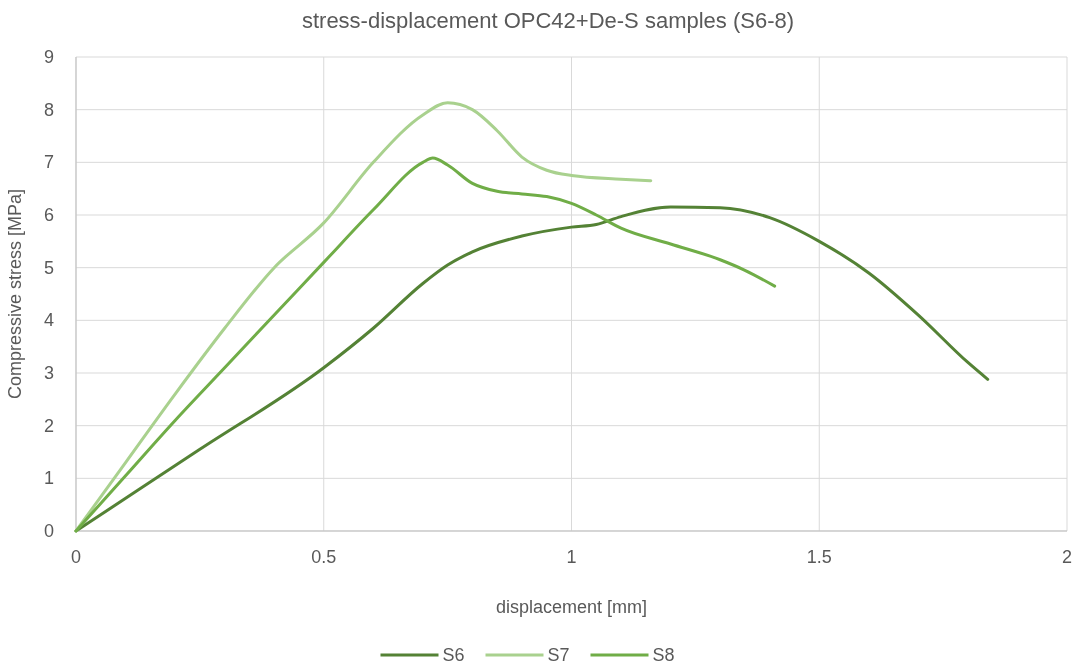 This screenshot has height=669, width=1076. What do you see at coordinates (48, 162) in the screenshot?
I see `y-tick-label: 7` at bounding box center [48, 162].